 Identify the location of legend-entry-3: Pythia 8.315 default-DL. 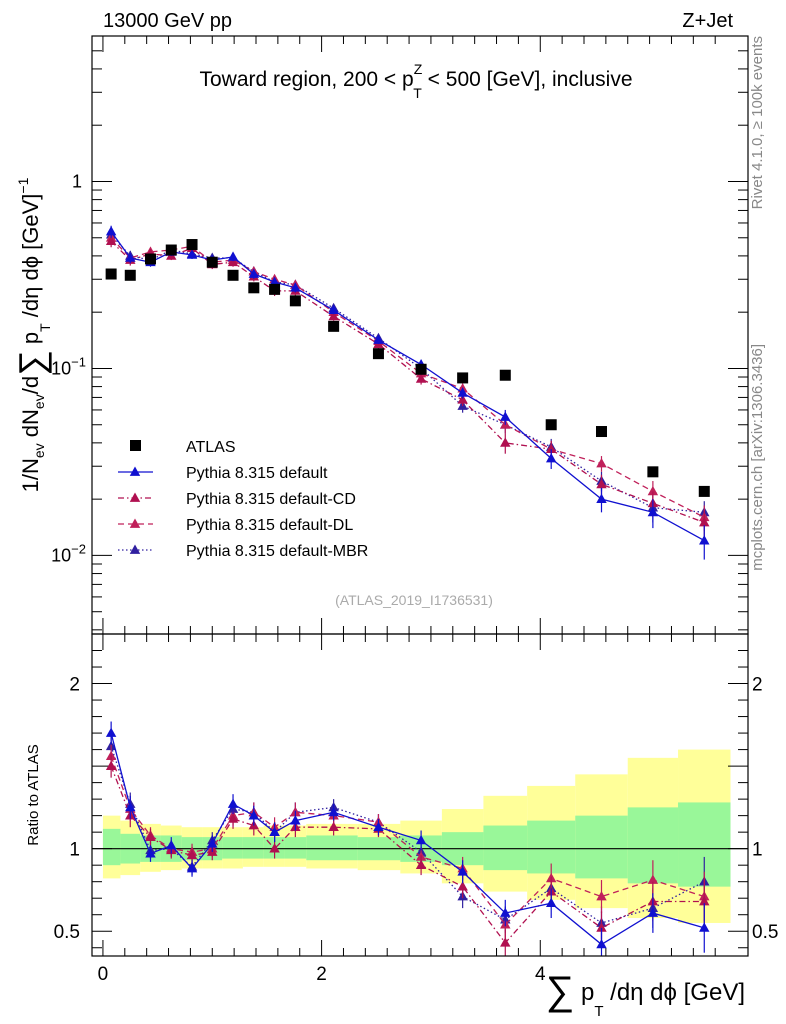
(235, 525).